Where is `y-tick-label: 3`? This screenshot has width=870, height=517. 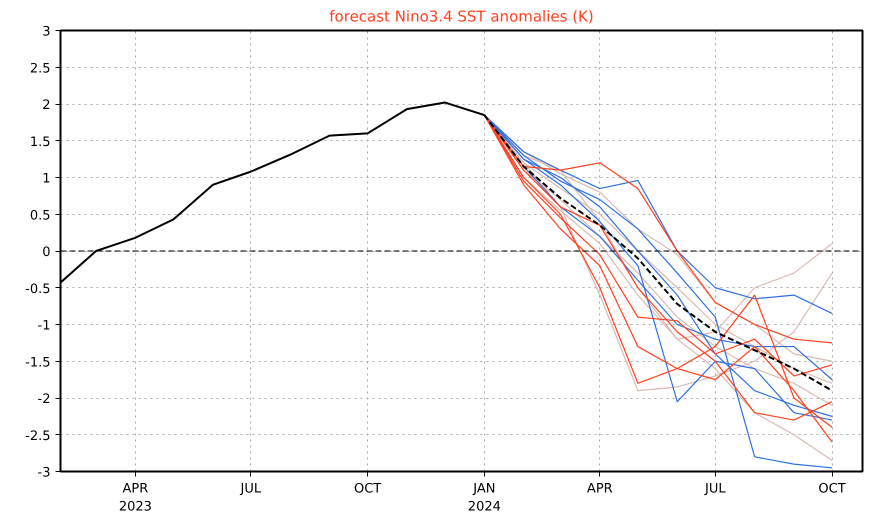
y-tick-label: 3 is located at coordinates (46, 32).